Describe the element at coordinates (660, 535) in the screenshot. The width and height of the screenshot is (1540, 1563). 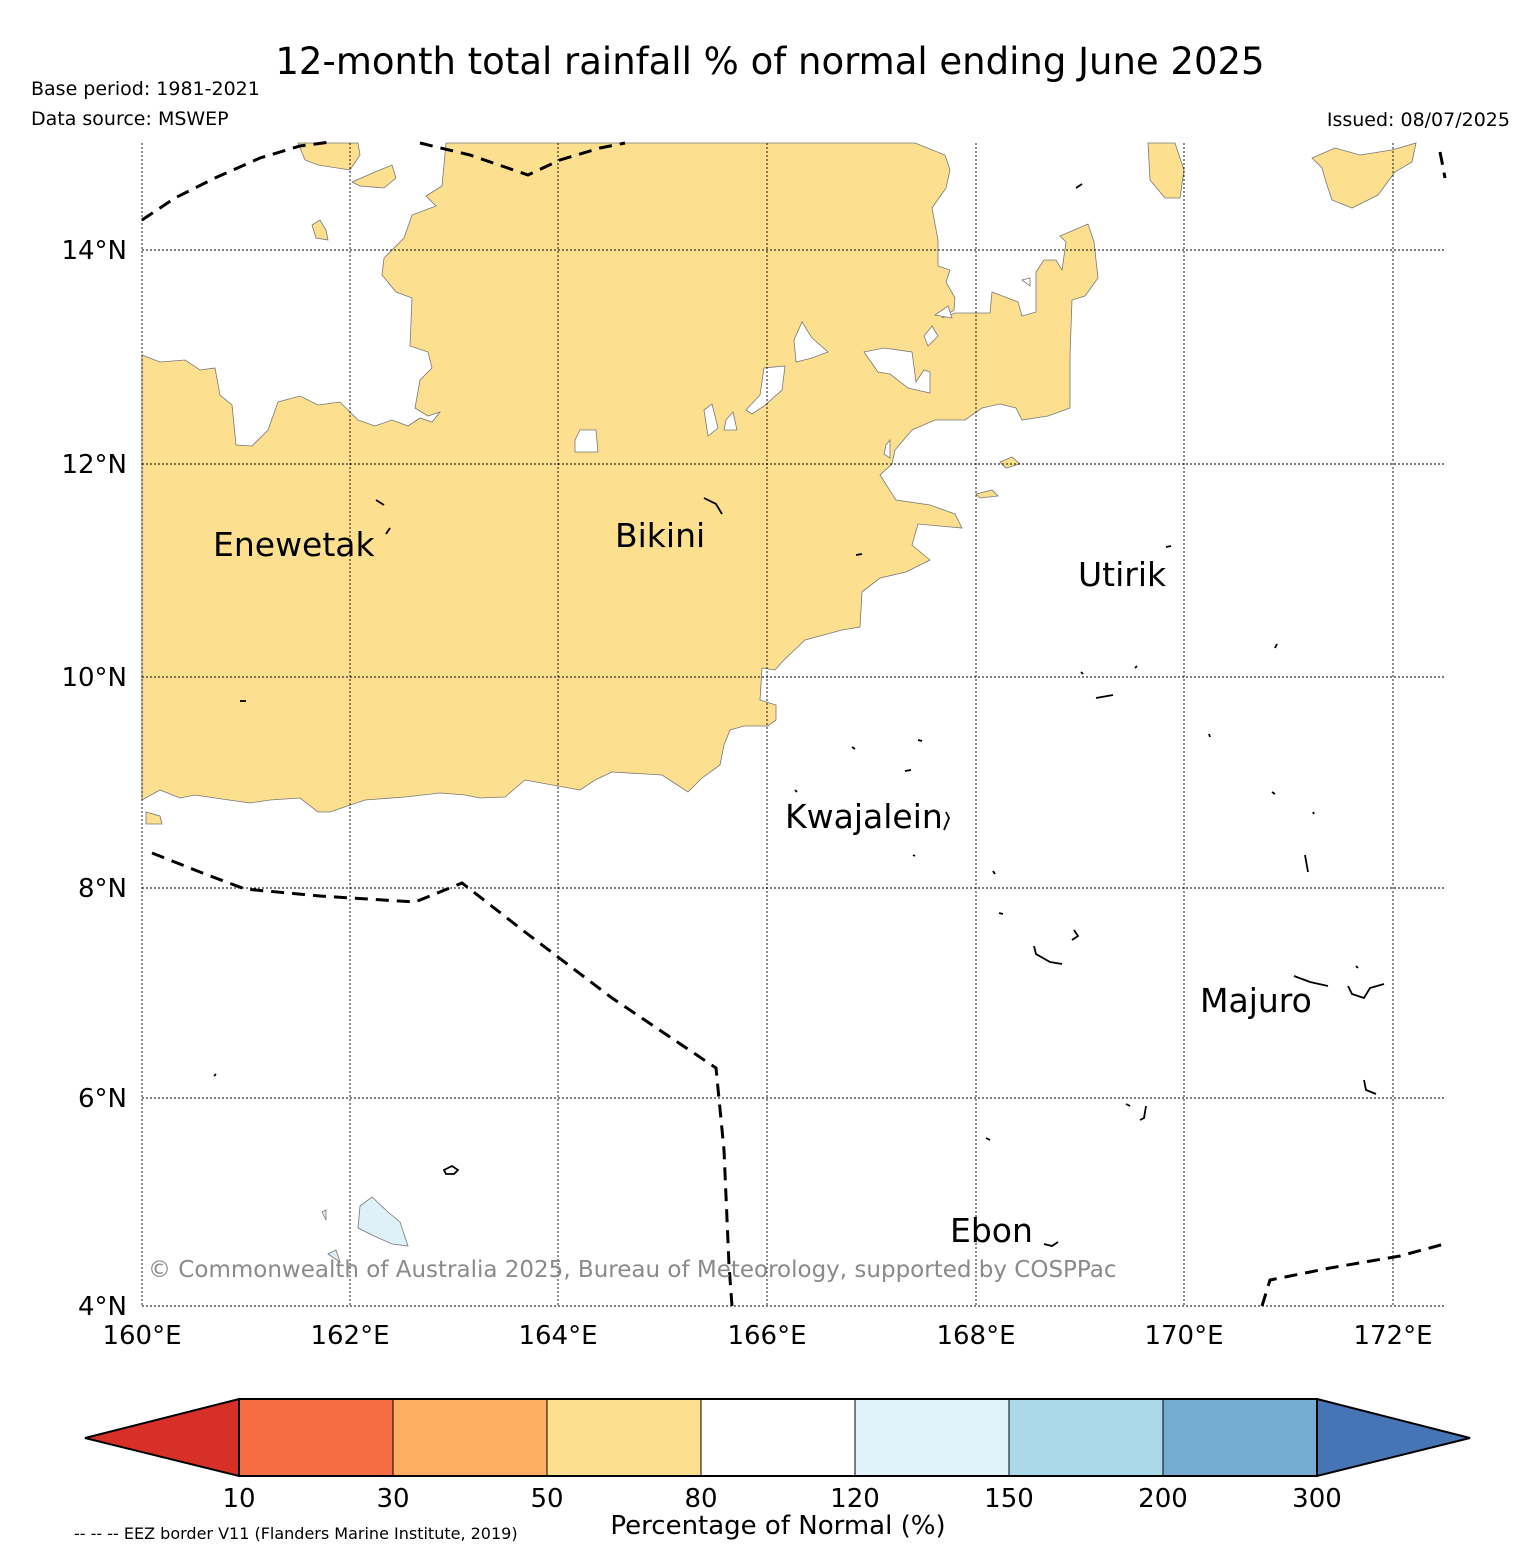
I see `place-bikini: Bikini` at that location.